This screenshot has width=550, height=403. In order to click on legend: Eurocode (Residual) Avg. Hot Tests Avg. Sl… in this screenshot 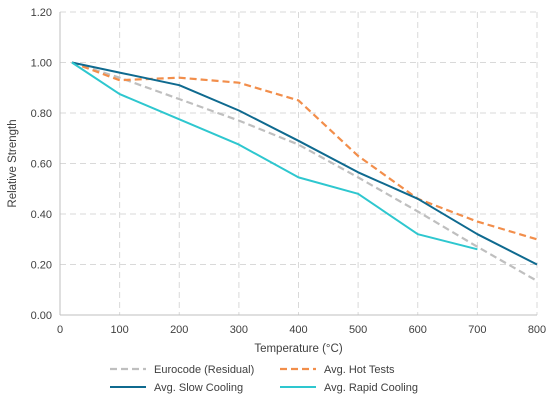, I will do `click(264, 379)`.